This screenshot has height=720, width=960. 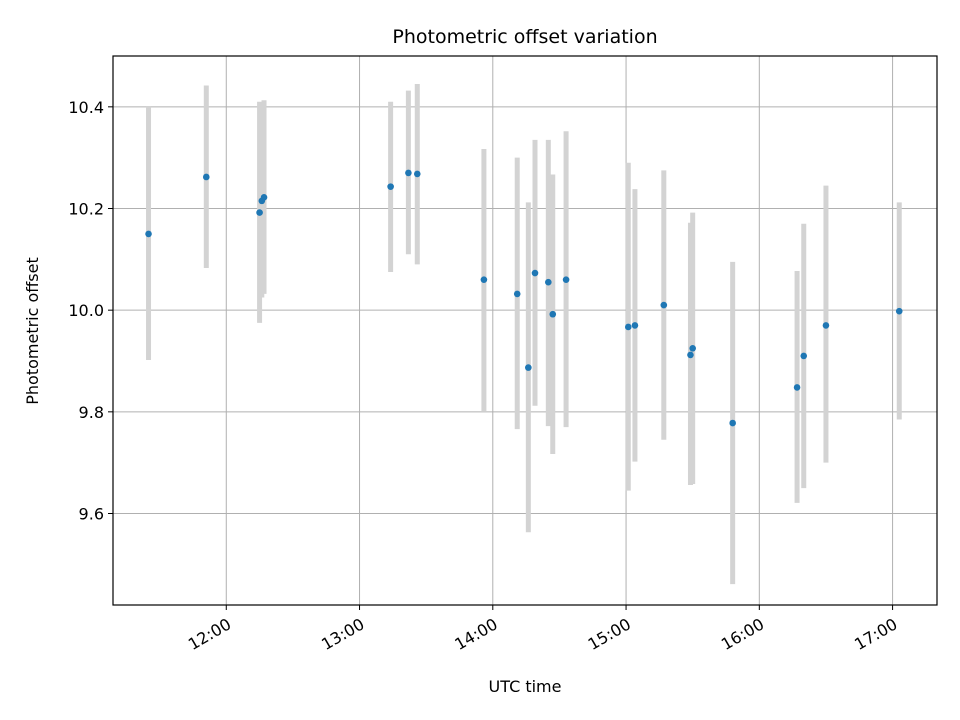 What do you see at coordinates (32, 331) in the screenshot?
I see `y-axis-label: Photometric offset` at bounding box center [32, 331].